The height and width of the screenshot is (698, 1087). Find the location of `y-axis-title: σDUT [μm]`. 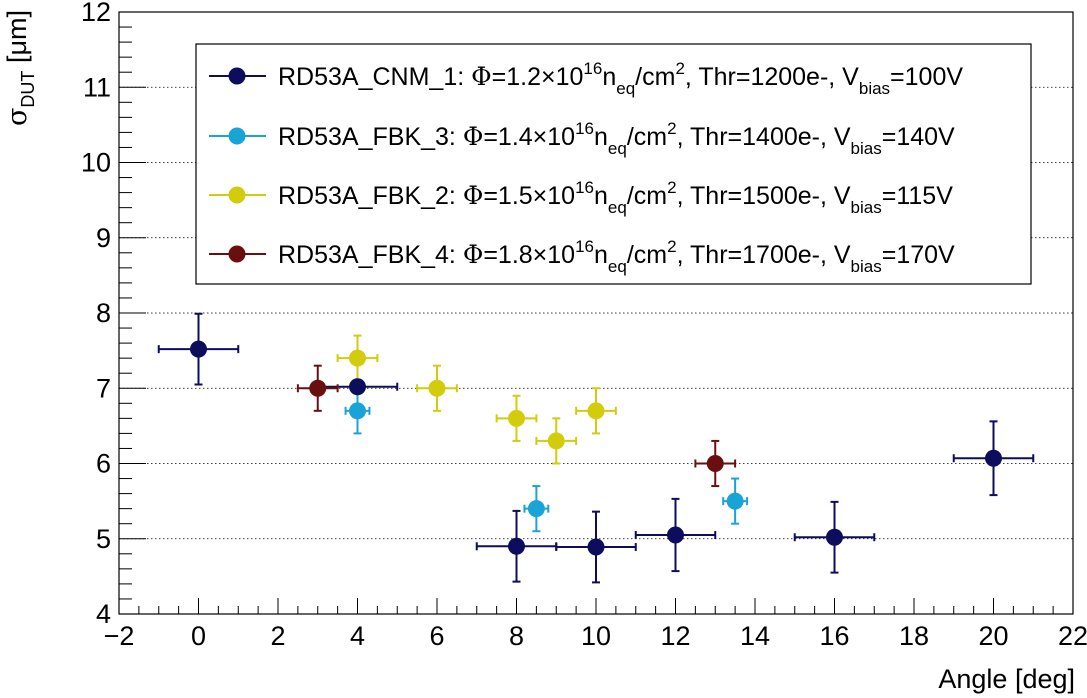

y-axis-title: σDUT [μm] is located at coordinates (20, 68).